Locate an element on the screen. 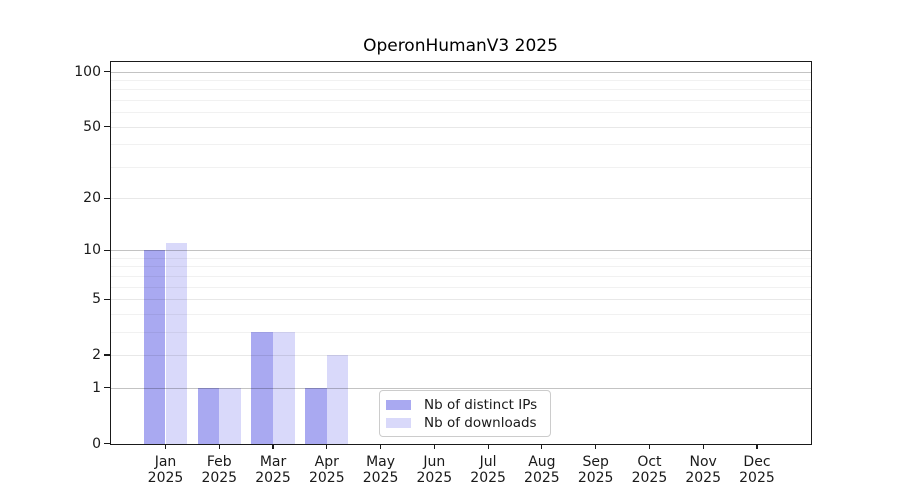  y-tick-label-5: 5 is located at coordinates (96, 299).